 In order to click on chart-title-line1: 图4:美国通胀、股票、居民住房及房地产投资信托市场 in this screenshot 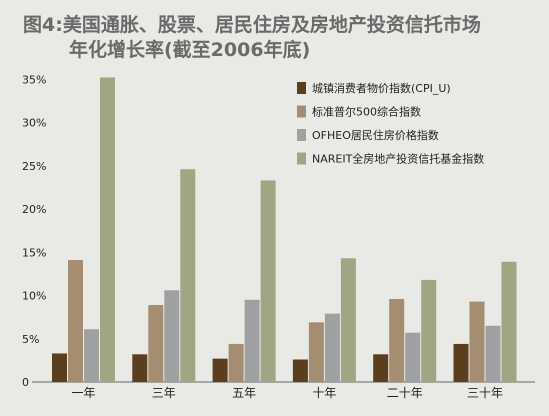, I will do `click(252, 24)`.